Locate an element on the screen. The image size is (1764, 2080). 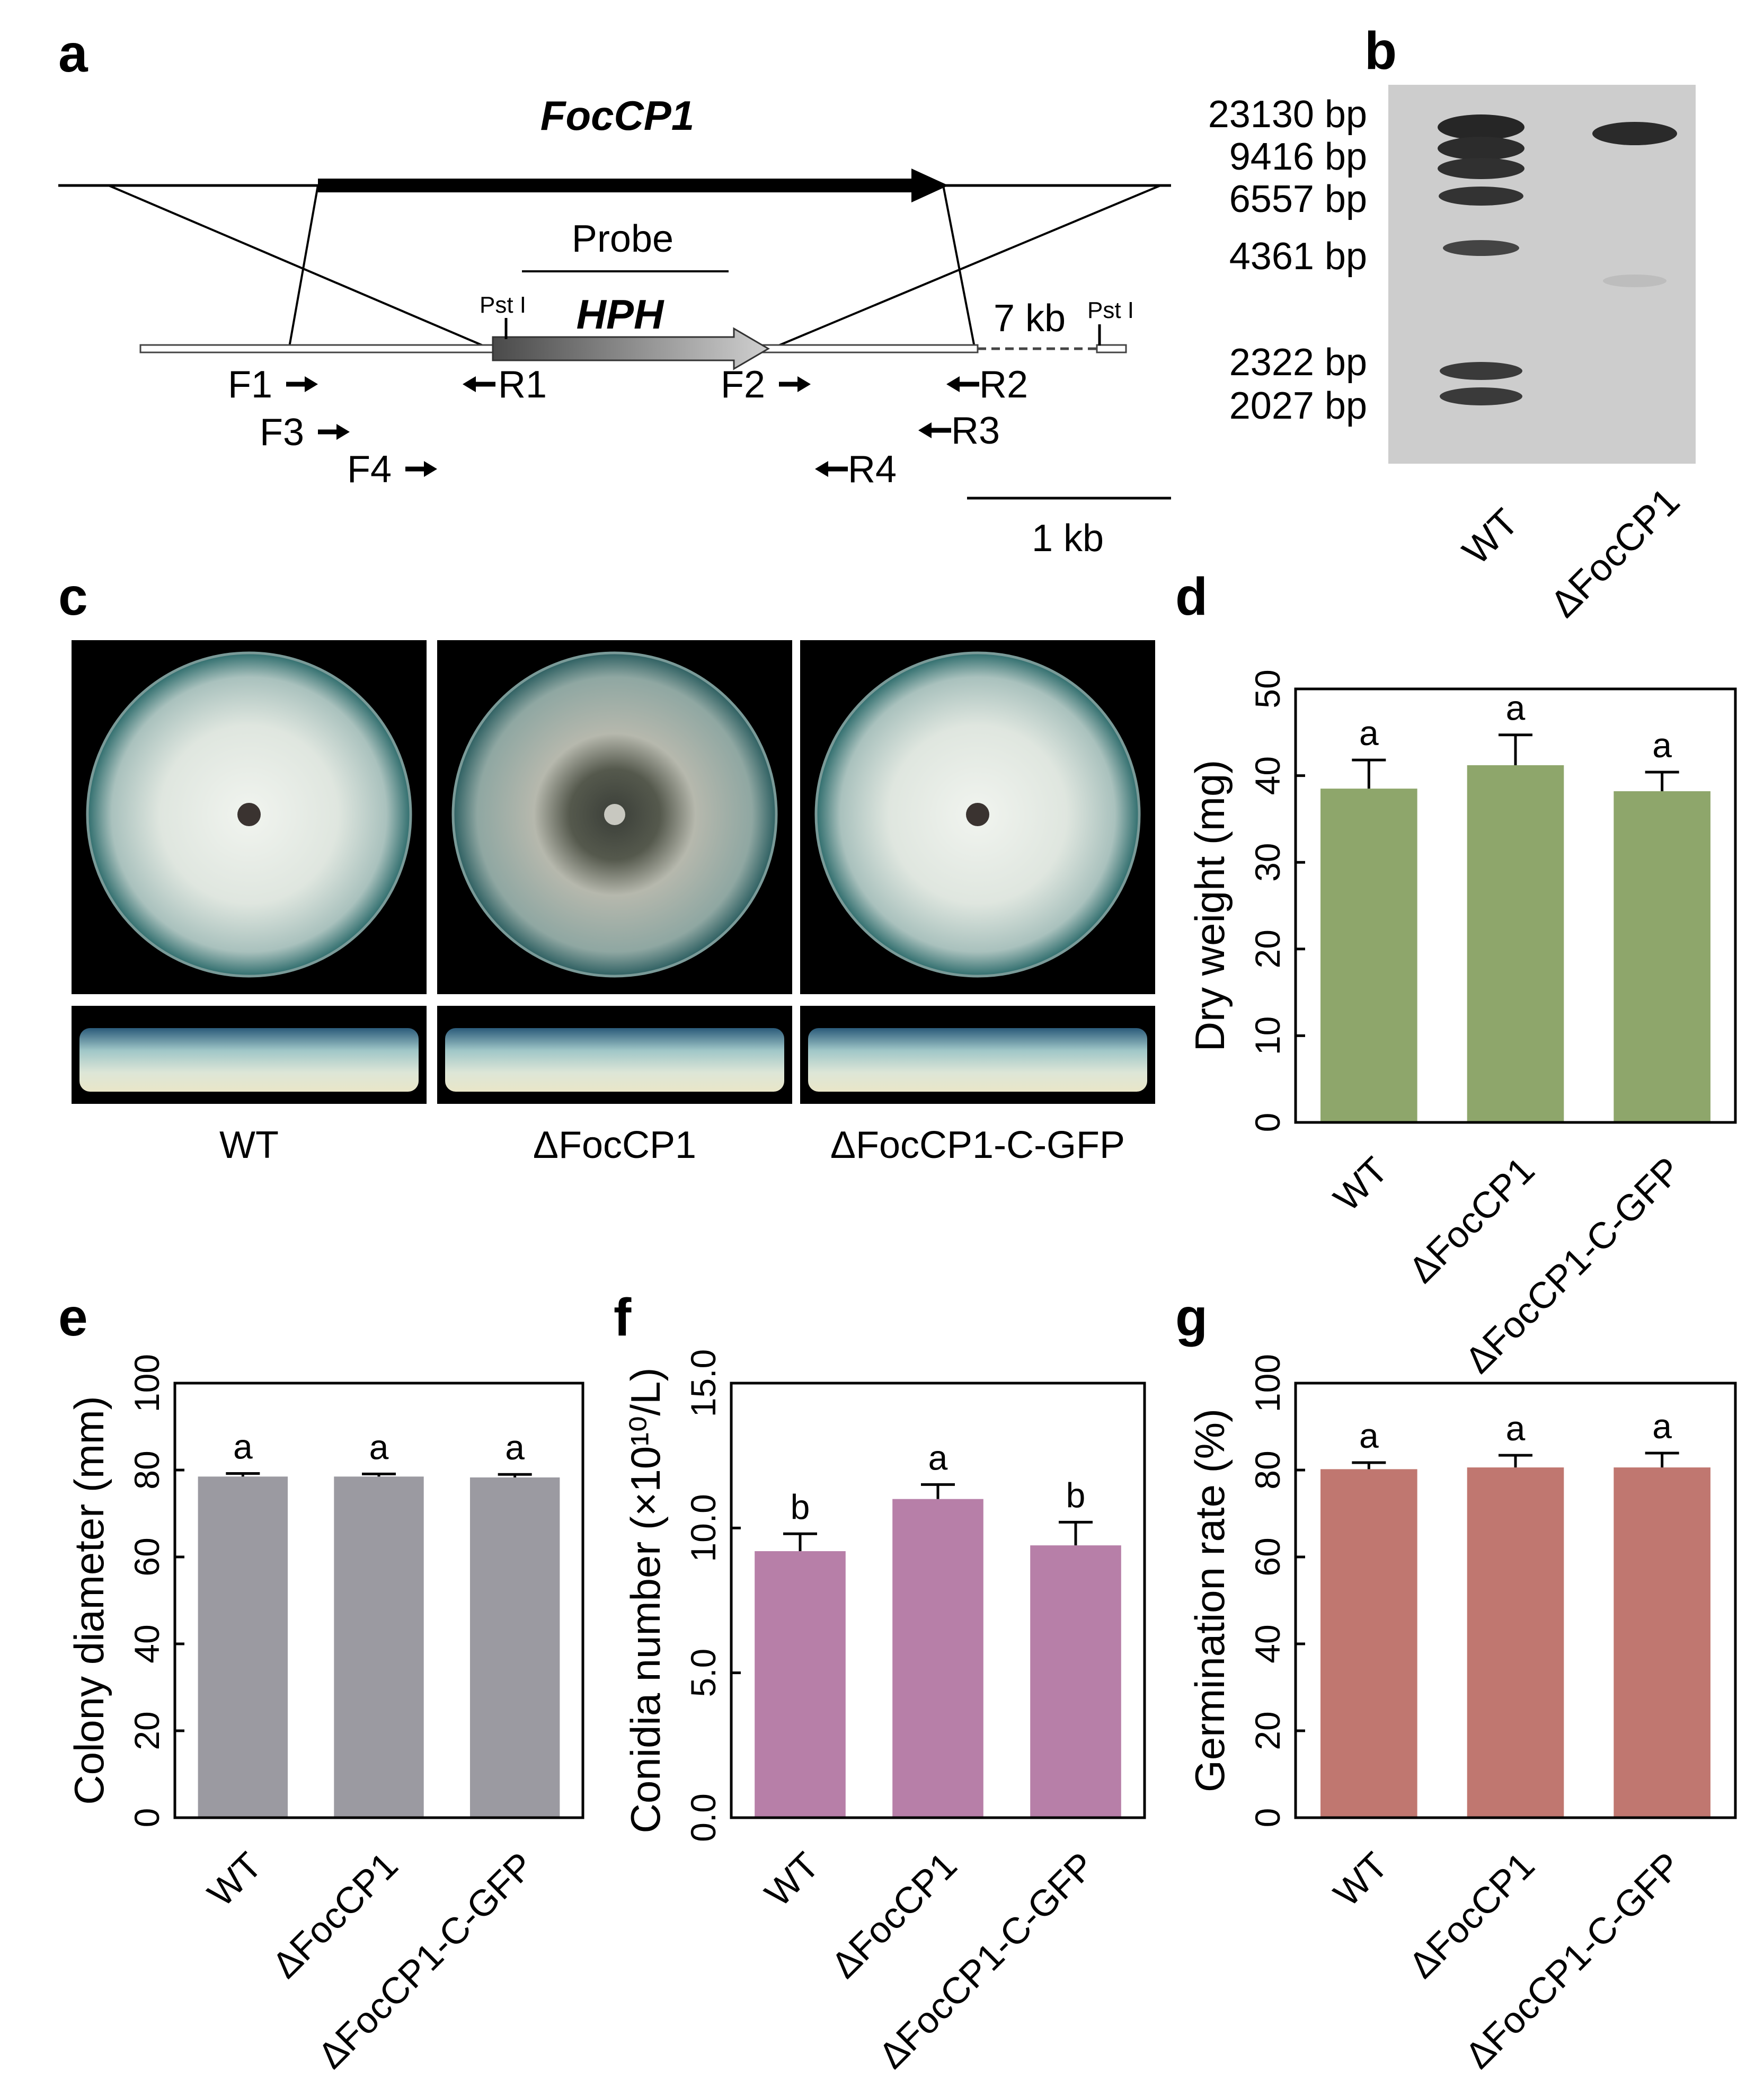
primer-R4-arrow is located at coordinates (831, 469).